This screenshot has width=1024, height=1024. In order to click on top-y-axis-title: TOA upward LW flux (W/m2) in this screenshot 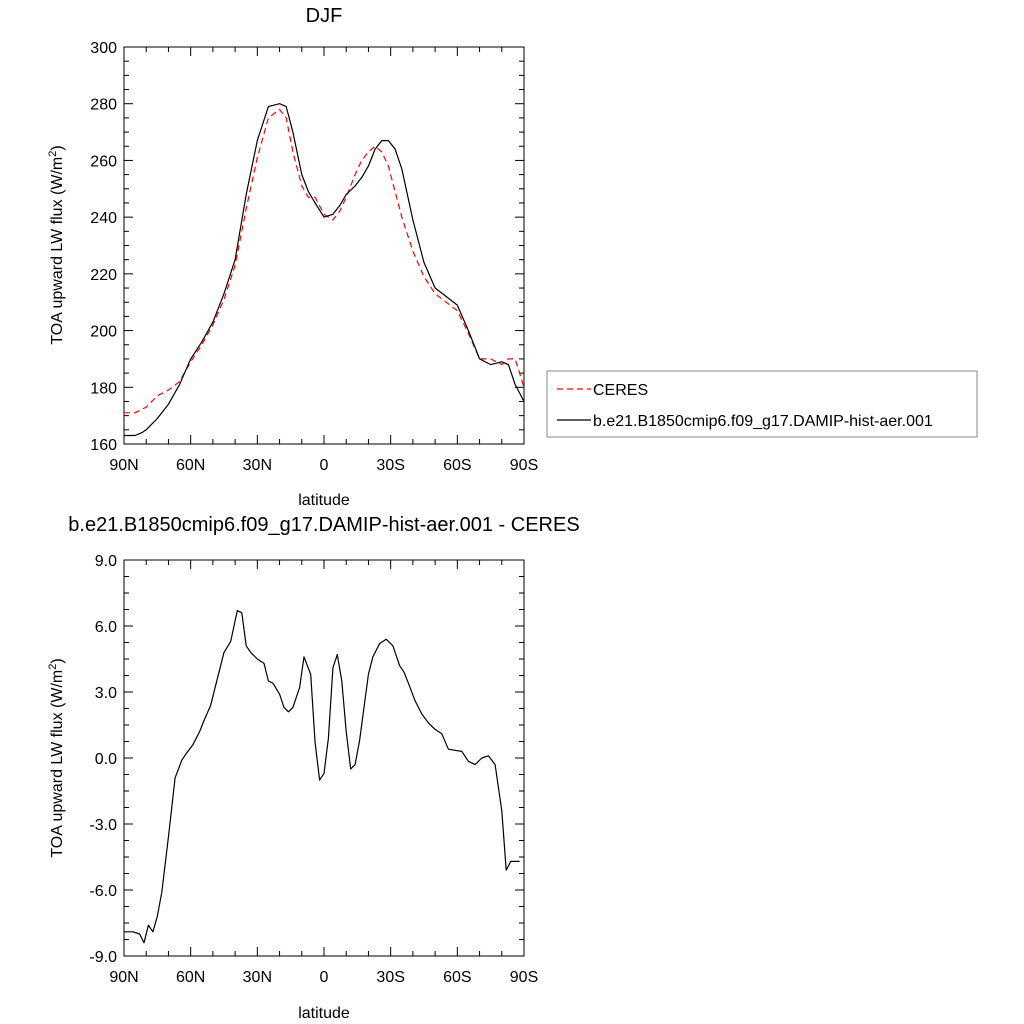, I will do `click(56, 244)`.